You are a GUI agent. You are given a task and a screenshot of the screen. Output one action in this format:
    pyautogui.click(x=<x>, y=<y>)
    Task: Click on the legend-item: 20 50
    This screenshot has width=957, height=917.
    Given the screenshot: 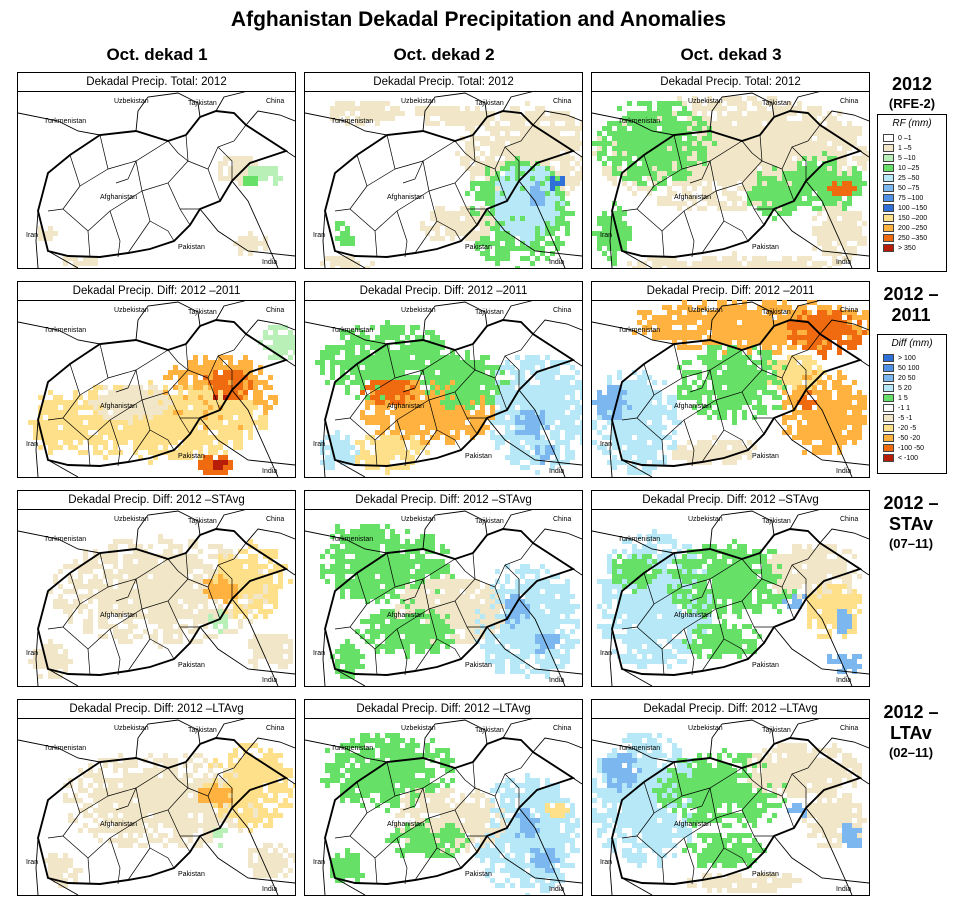 What is the action you would take?
    pyautogui.click(x=914, y=378)
    